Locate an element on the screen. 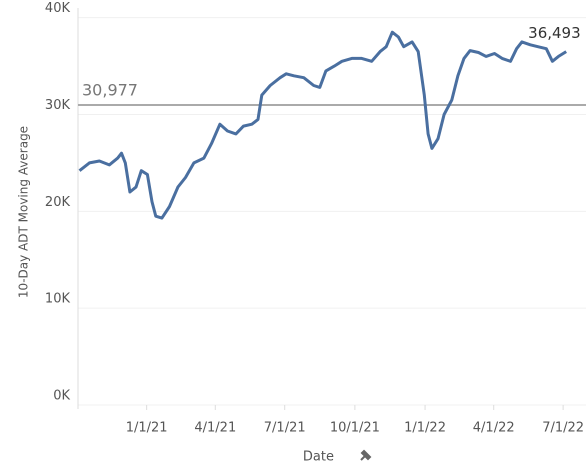  x-tick-label: 4/1/22 is located at coordinates (494, 428).